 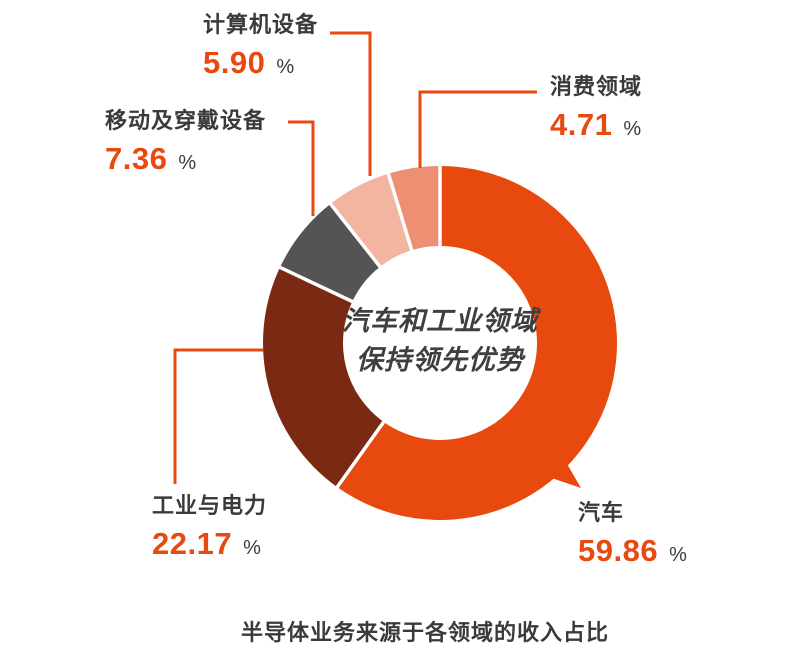 I want to click on category-value: 5.90, so click(x=234, y=62).